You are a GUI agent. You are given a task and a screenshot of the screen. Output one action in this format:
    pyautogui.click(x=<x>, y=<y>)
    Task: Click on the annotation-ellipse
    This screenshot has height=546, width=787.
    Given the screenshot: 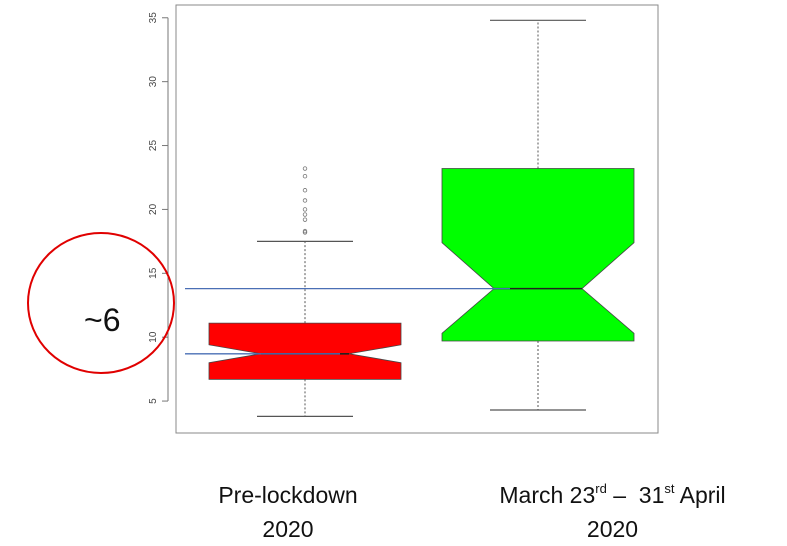 What is the action you would take?
    pyautogui.click(x=101, y=303)
    